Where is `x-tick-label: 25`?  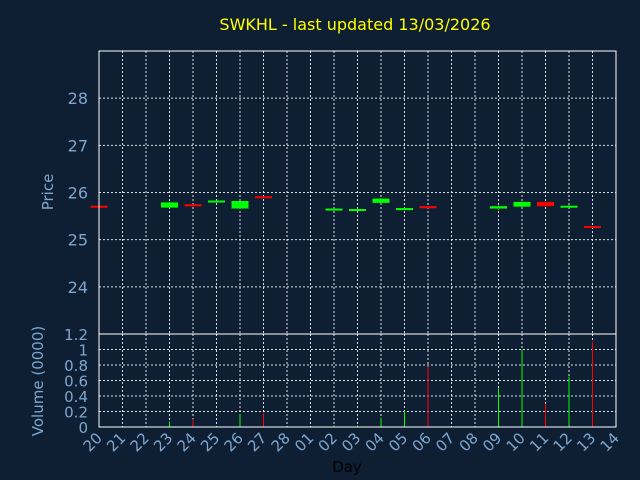 x-tick-label: 25 is located at coordinates (210, 442).